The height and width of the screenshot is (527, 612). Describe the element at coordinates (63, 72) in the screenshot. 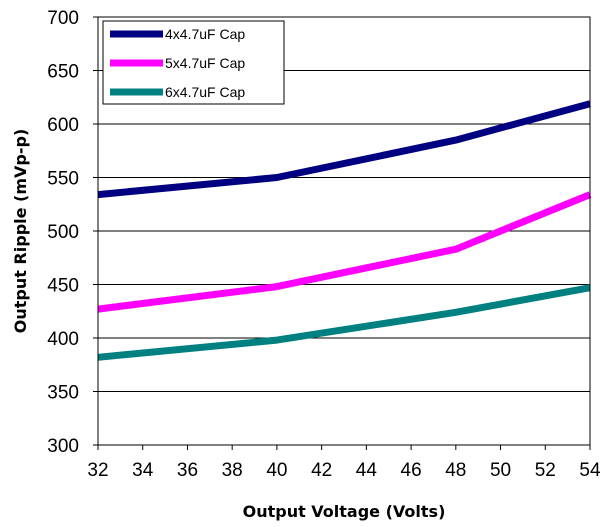

I see `y-tick-label: 650` at that location.